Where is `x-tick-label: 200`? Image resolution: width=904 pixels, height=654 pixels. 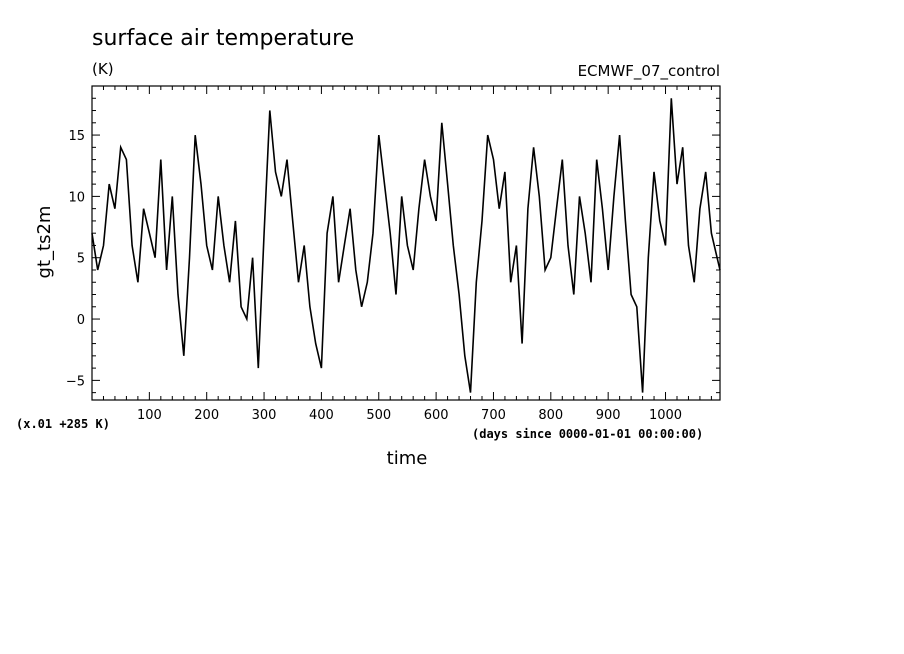 x-tick-label: 200 is located at coordinates (206, 415).